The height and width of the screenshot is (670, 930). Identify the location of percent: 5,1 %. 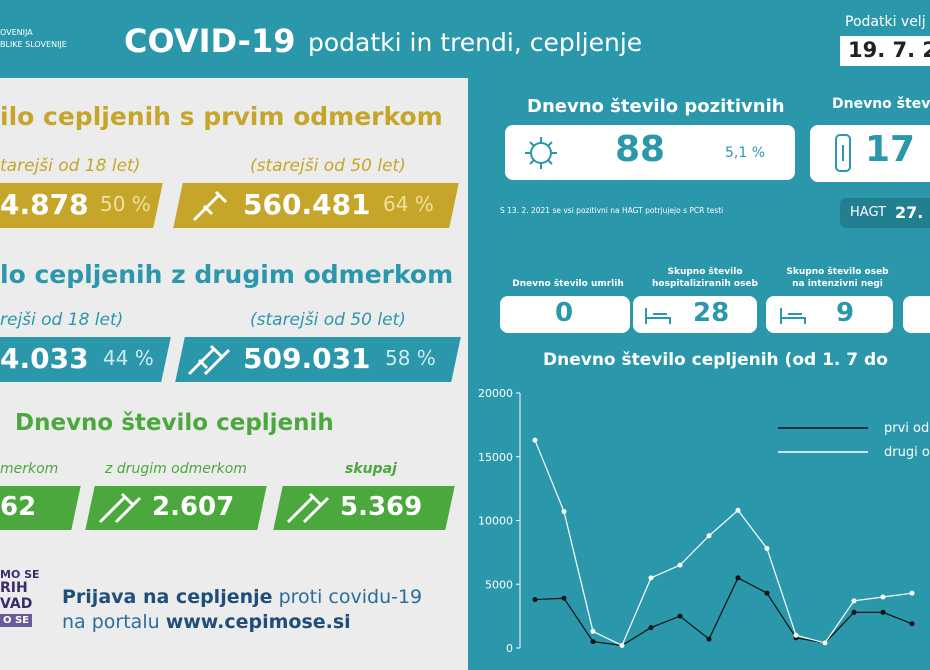
(745, 153).